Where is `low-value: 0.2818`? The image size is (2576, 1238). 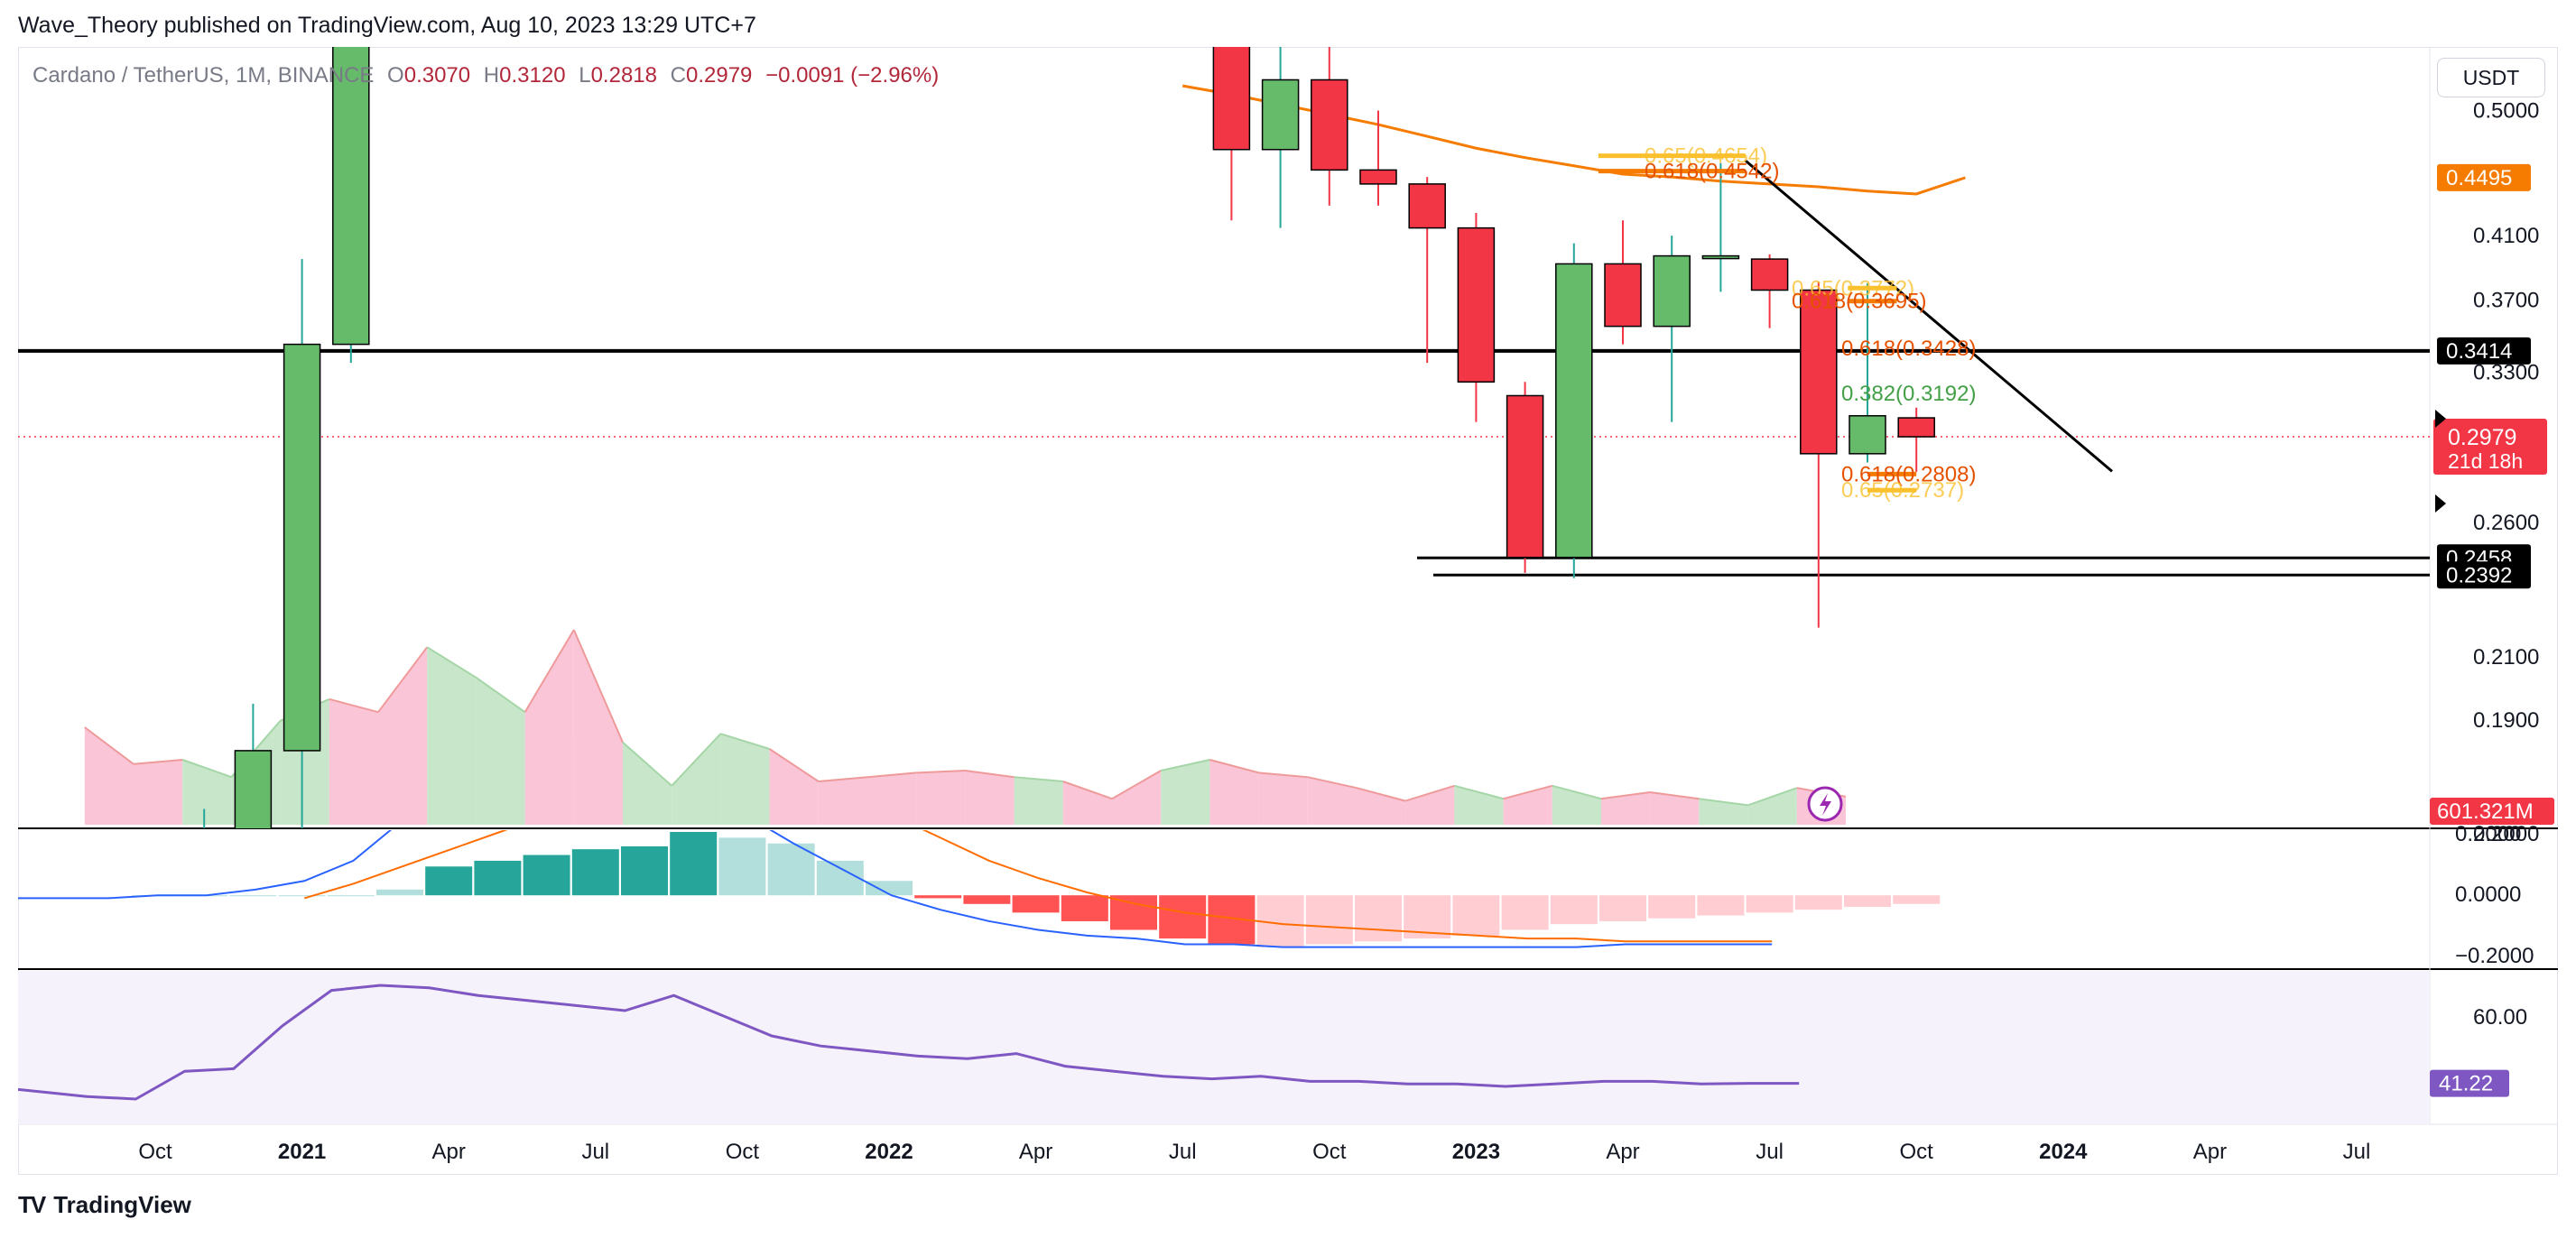 low-value: 0.2818 is located at coordinates (623, 75).